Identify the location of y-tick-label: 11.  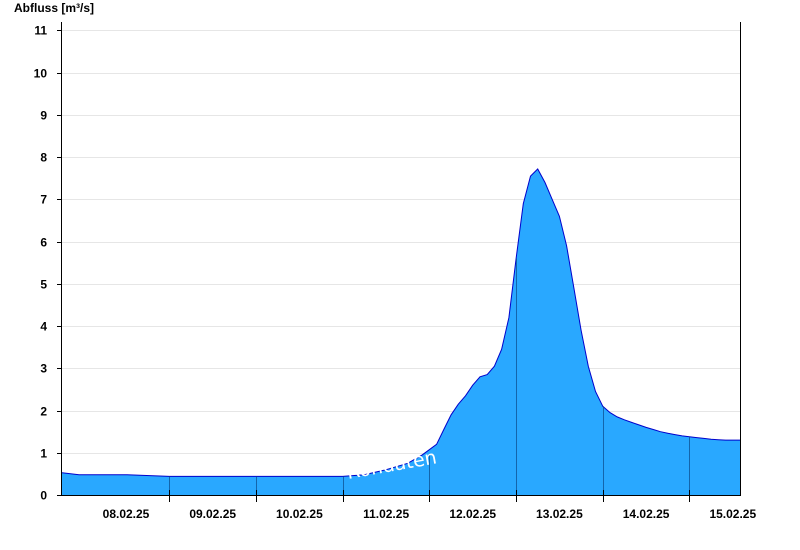
(40, 31).